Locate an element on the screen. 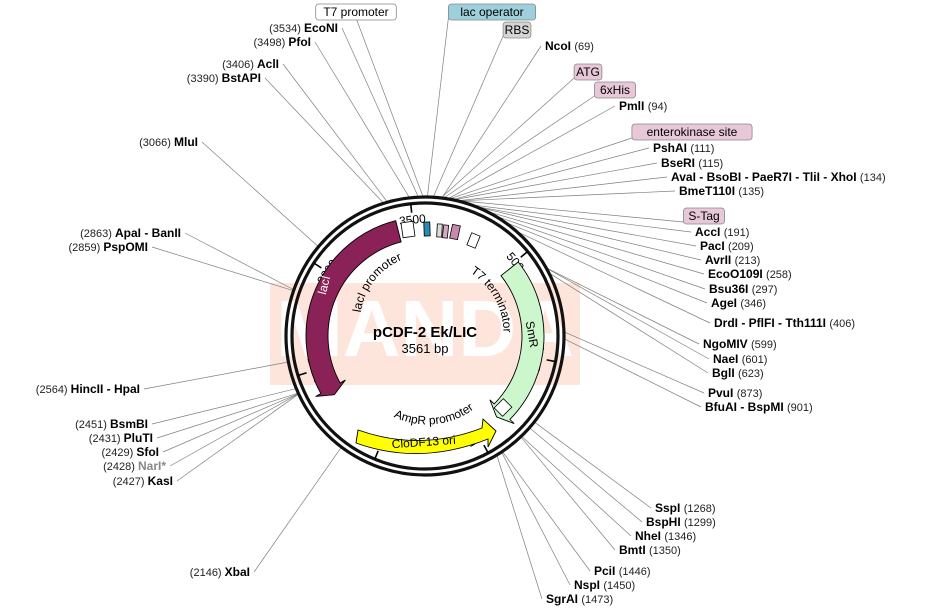 This screenshot has height=614, width=943. enzyme-label: AvrII (213) is located at coordinates (732, 260).